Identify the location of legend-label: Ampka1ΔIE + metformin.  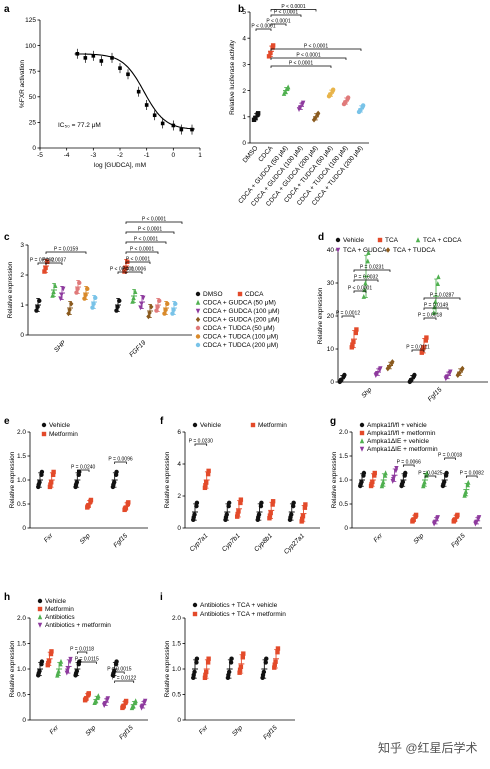
(402, 449).